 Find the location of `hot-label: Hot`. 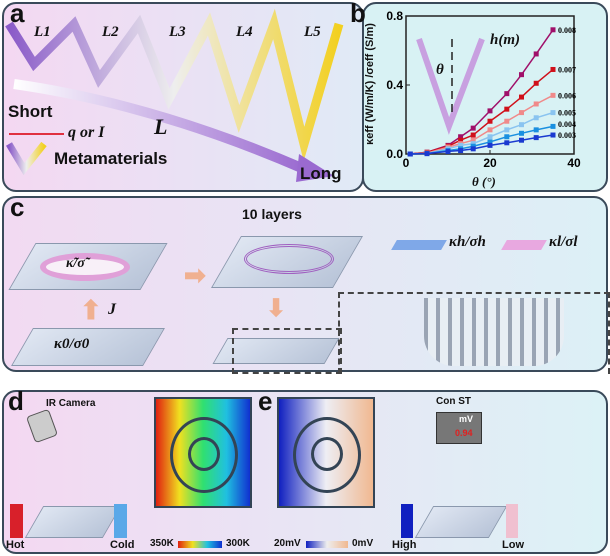

hot-label: Hot is located at coordinates (15, 545).